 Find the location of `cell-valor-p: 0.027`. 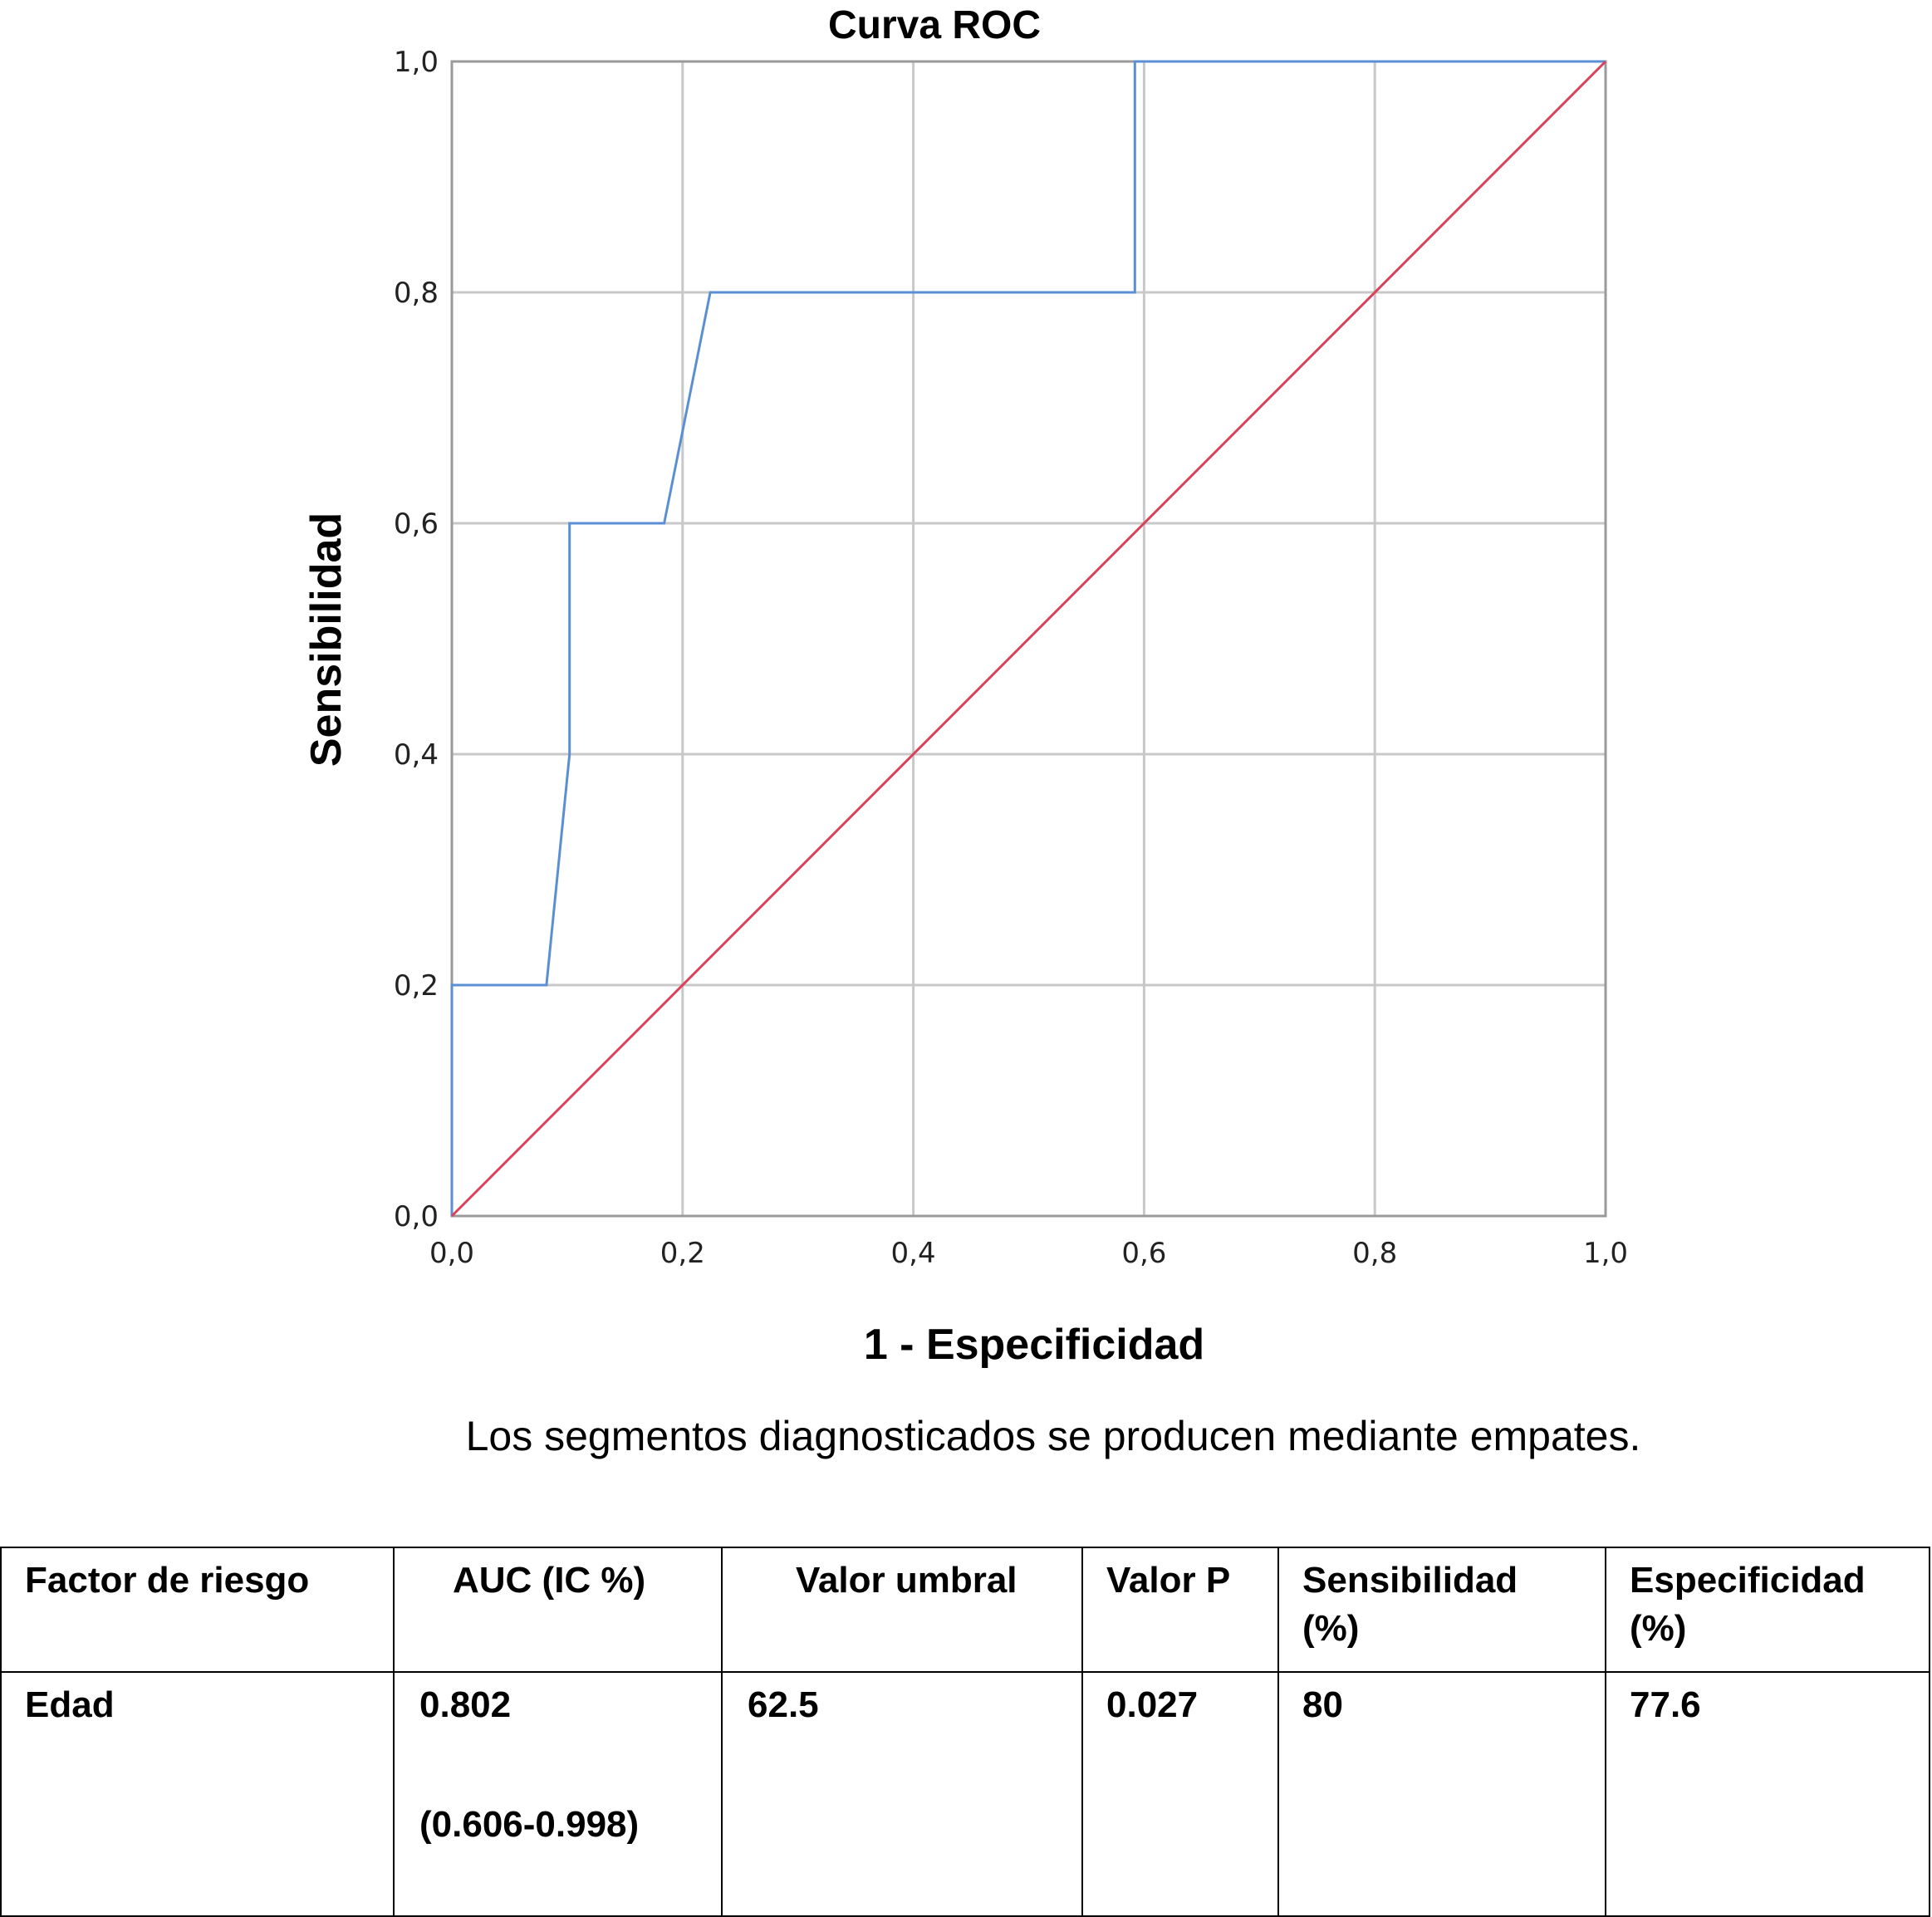

cell-valor-p: 0.027 is located at coordinates (1180, 1794).